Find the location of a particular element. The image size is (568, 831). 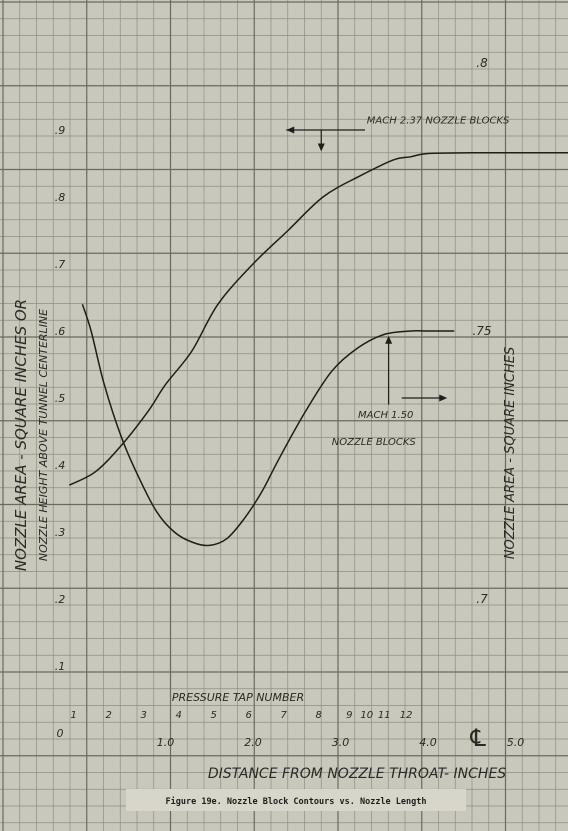

y-left-tick-label: .1 is located at coordinates (60, 666).